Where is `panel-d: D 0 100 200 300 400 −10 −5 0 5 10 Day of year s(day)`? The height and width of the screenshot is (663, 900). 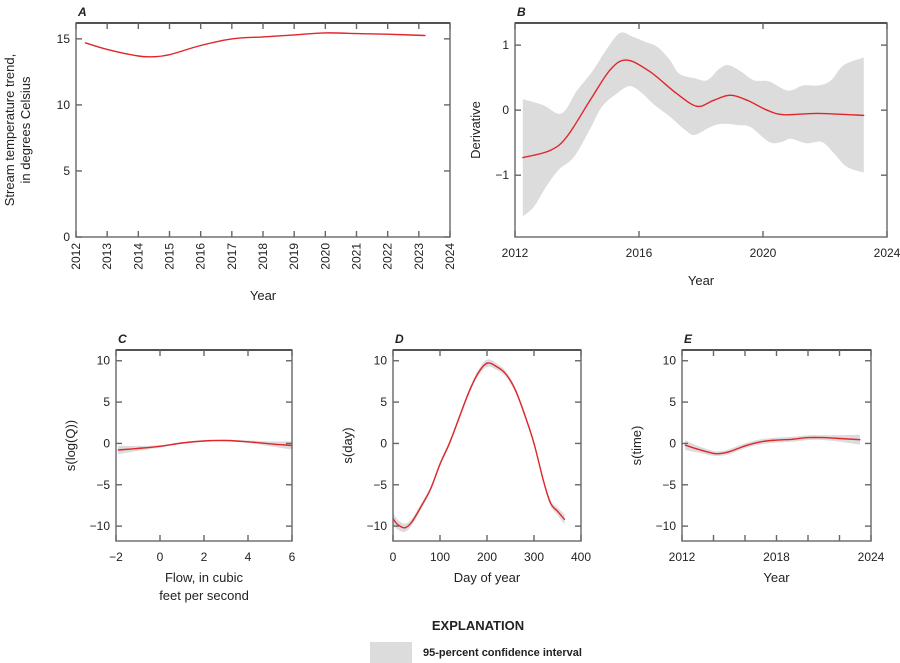 panel-d: D 0 100 200 300 400 −10 −5 0 5 10 Day of year s(day) is located at coordinates (465, 458).